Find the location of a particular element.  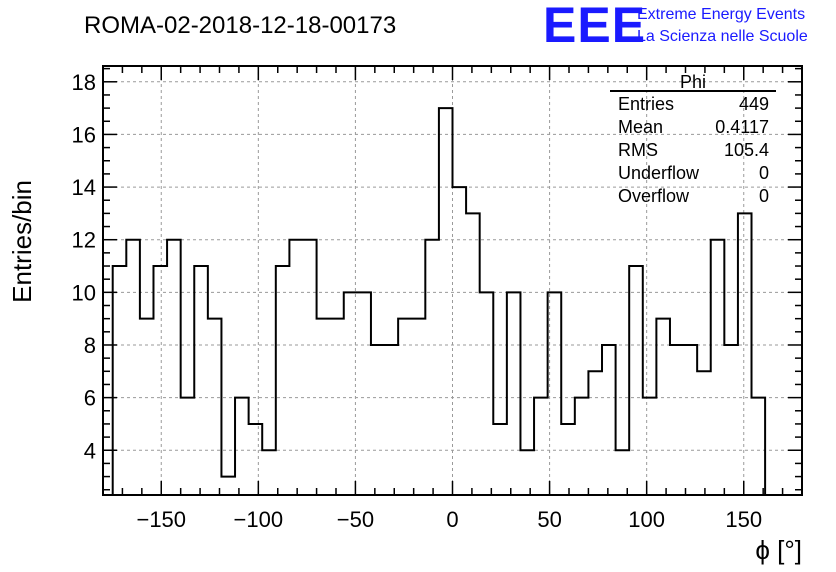

y-tick-label: 12 is located at coordinates (84, 240).